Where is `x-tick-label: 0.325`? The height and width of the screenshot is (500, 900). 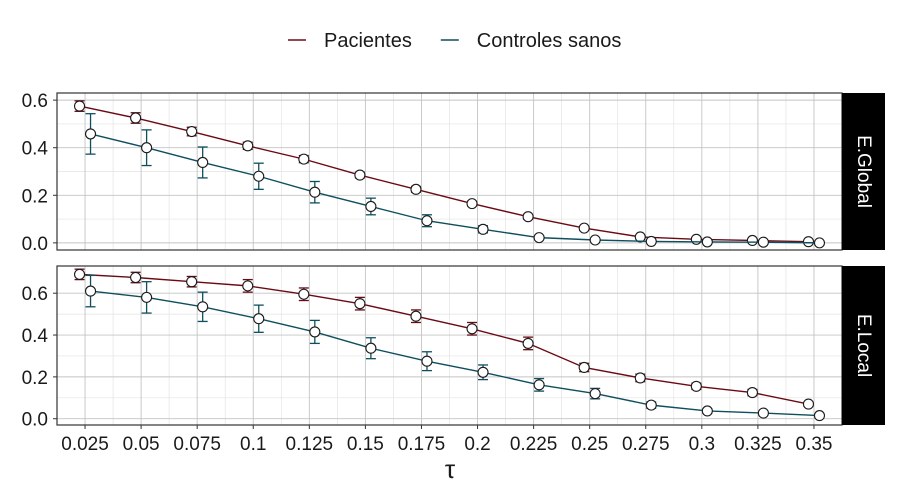
x-tick-label: 0.325 is located at coordinates (758, 444).